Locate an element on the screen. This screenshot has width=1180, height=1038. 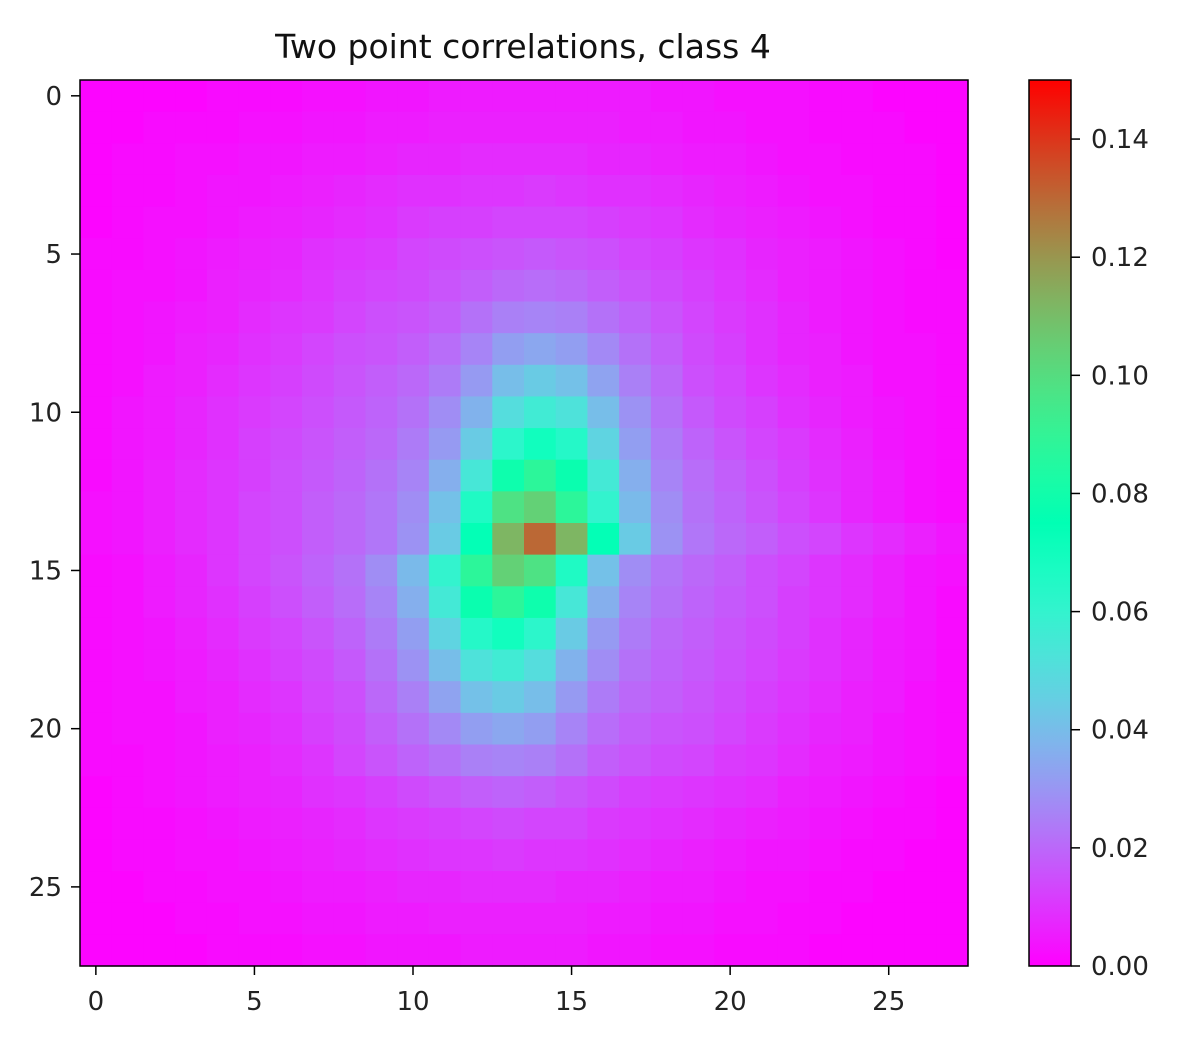
x-axis: 0 5 10 15 20 25 is located at coordinates (496, 991).